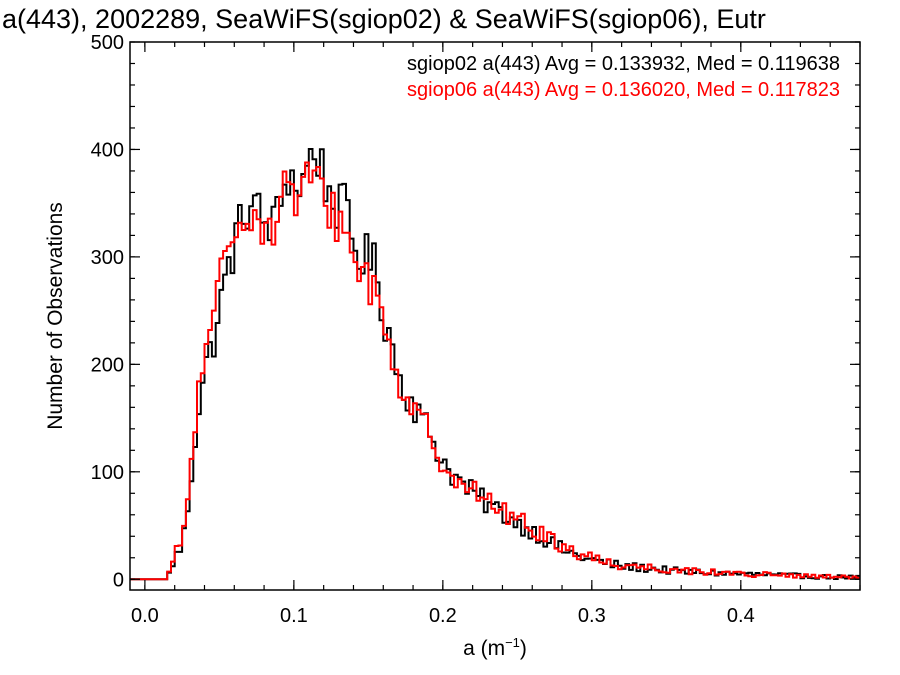 The image size is (900, 675). Describe the element at coordinates (294, 616) in the screenshot. I see `x-tick-label: 0.1` at that location.